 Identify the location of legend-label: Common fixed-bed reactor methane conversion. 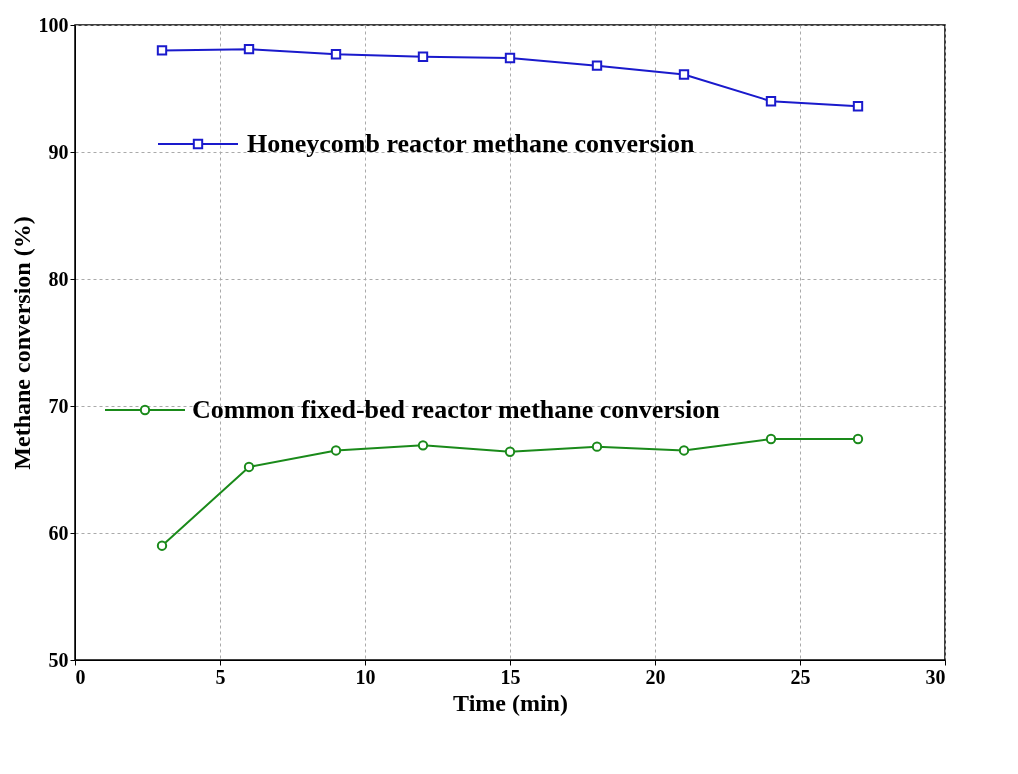
(456, 409).